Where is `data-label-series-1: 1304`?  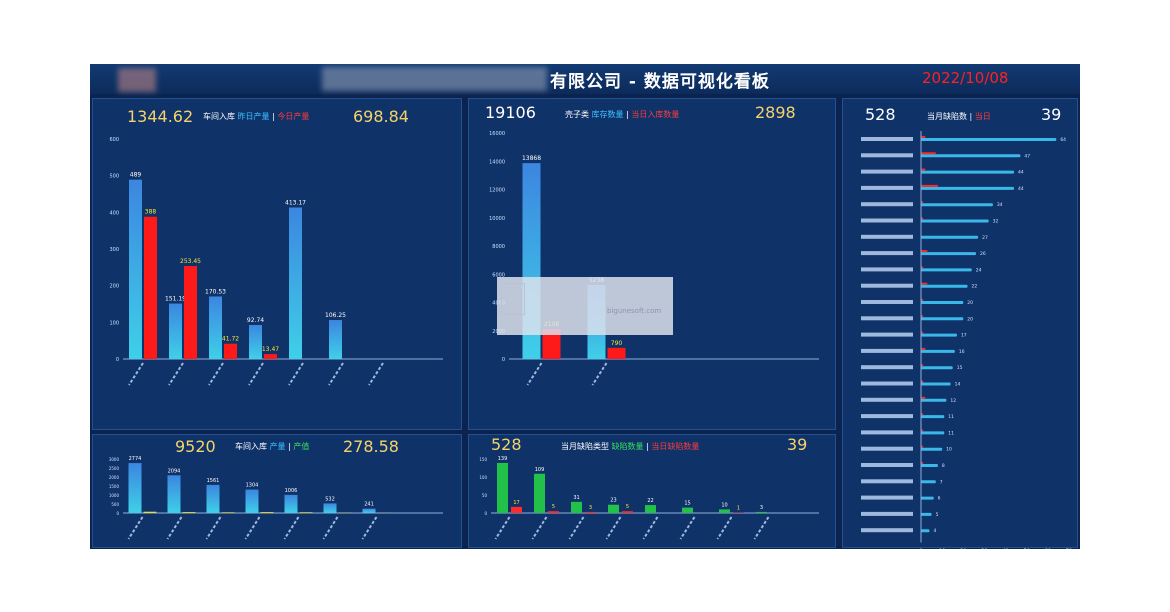 data-label-series-1: 1304 is located at coordinates (252, 486).